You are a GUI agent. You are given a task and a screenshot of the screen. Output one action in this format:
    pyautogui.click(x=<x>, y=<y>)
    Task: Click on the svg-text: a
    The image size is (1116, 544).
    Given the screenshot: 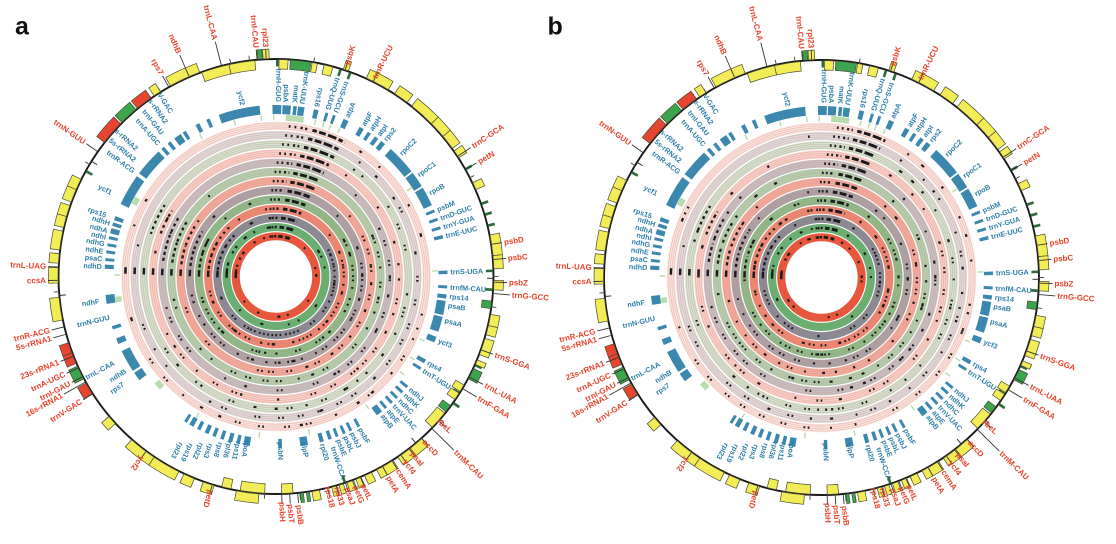 What is the action you would take?
    pyautogui.click(x=22, y=27)
    